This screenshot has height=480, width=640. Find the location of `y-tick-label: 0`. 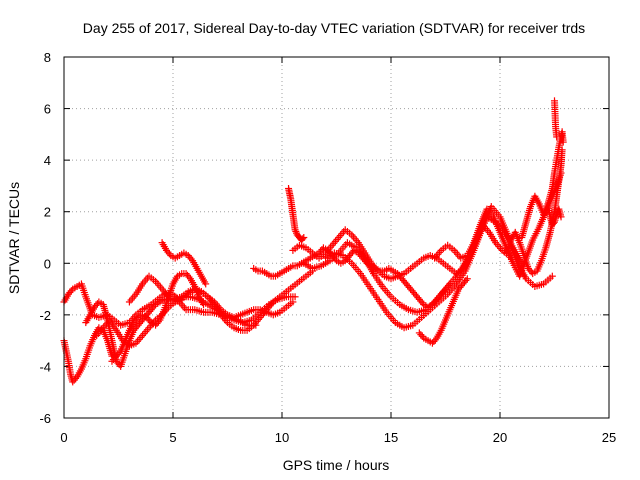

y-tick-label: 0 is located at coordinates (47, 263).